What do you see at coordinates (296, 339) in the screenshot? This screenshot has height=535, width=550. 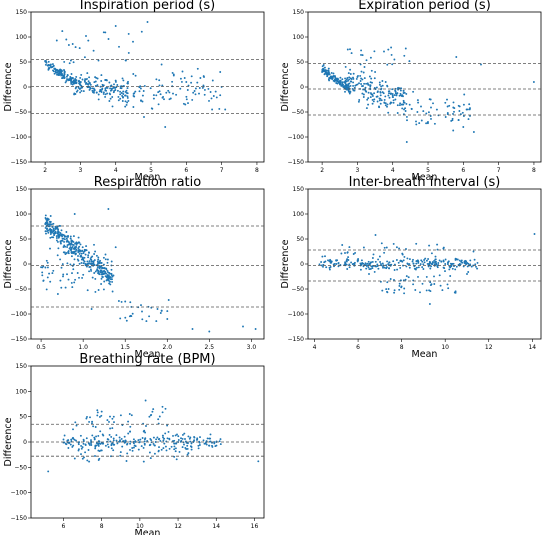 I see `y-tick-label: −150` at bounding box center [296, 339].